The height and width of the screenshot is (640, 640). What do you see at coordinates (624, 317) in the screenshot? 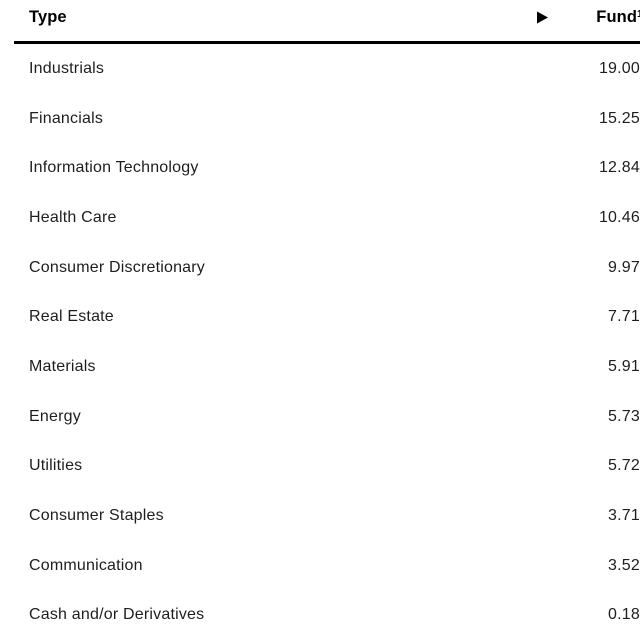
I see `fund-percentage-value: 7.71` at bounding box center [624, 317].